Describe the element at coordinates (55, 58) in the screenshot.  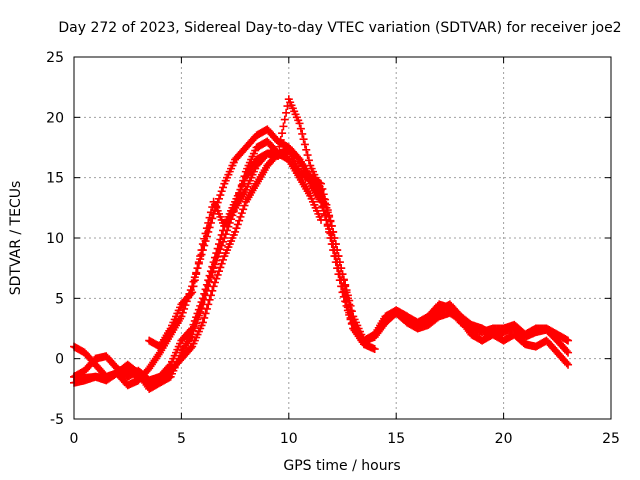
I see `y-tick-label: 25` at that location.